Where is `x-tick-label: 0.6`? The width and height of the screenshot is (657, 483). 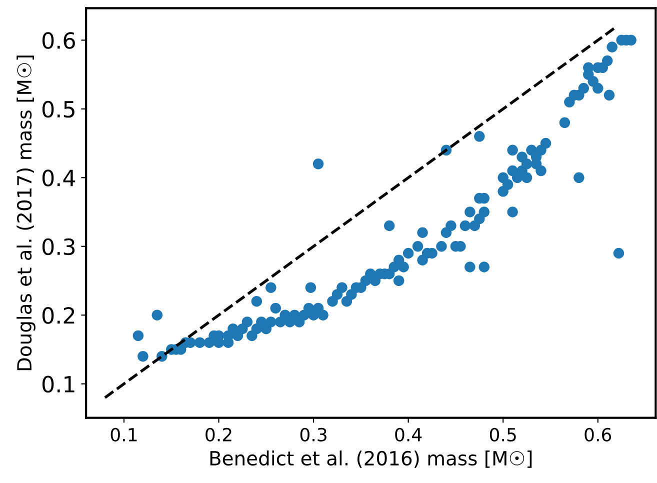 x-tick-label: 0.6 is located at coordinates (598, 435).